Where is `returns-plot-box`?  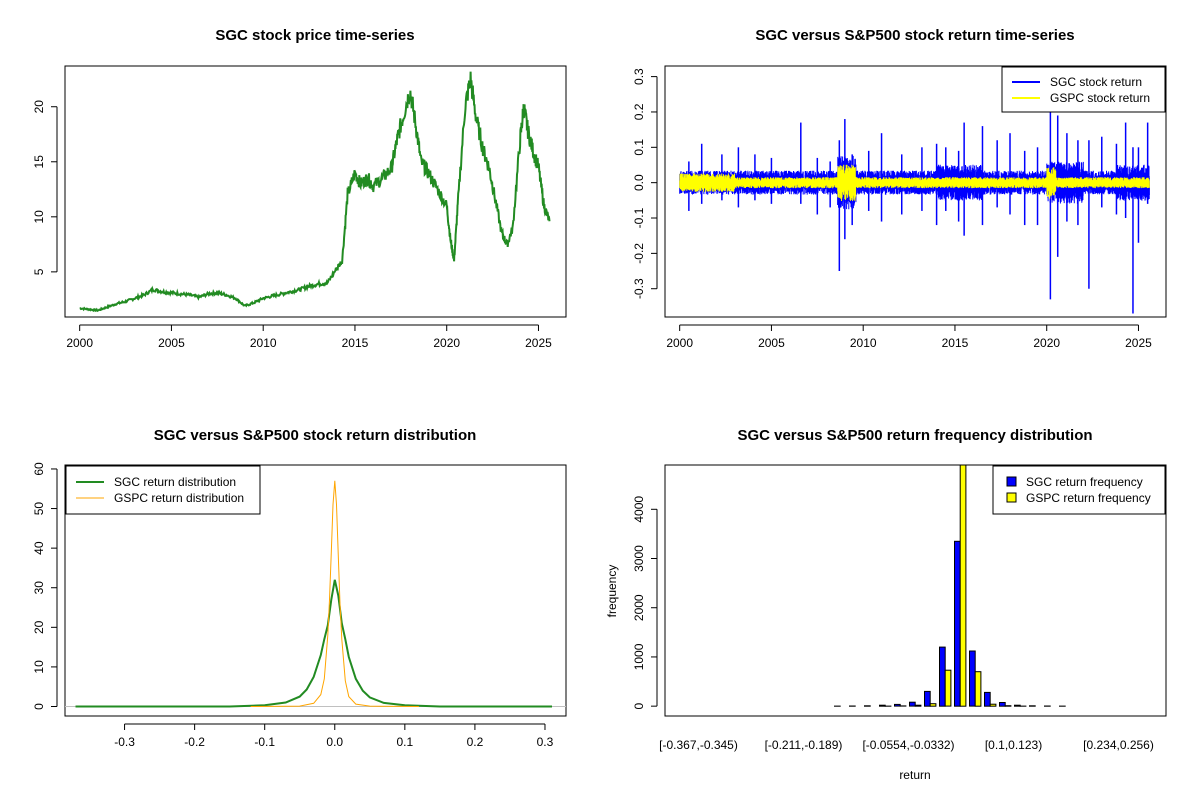
returns-plot-box is located at coordinates (915, 191).